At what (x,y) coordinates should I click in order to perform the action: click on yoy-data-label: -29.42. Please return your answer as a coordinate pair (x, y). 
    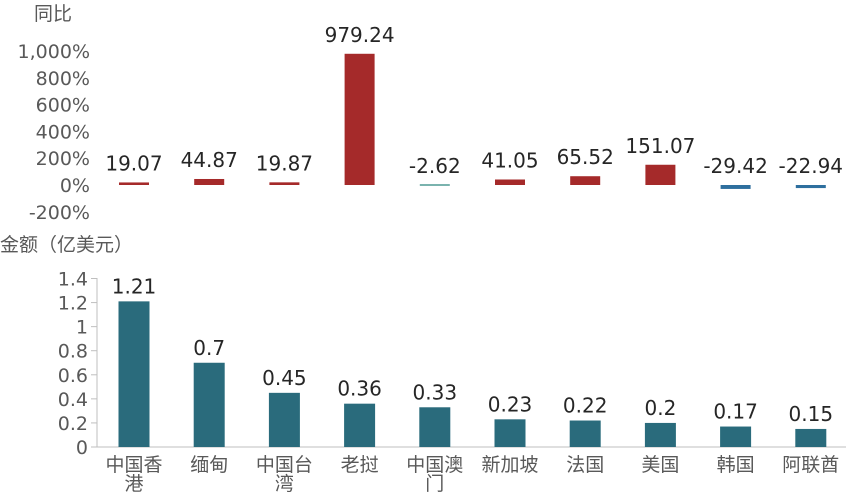
    Looking at the image, I should click on (735, 166).